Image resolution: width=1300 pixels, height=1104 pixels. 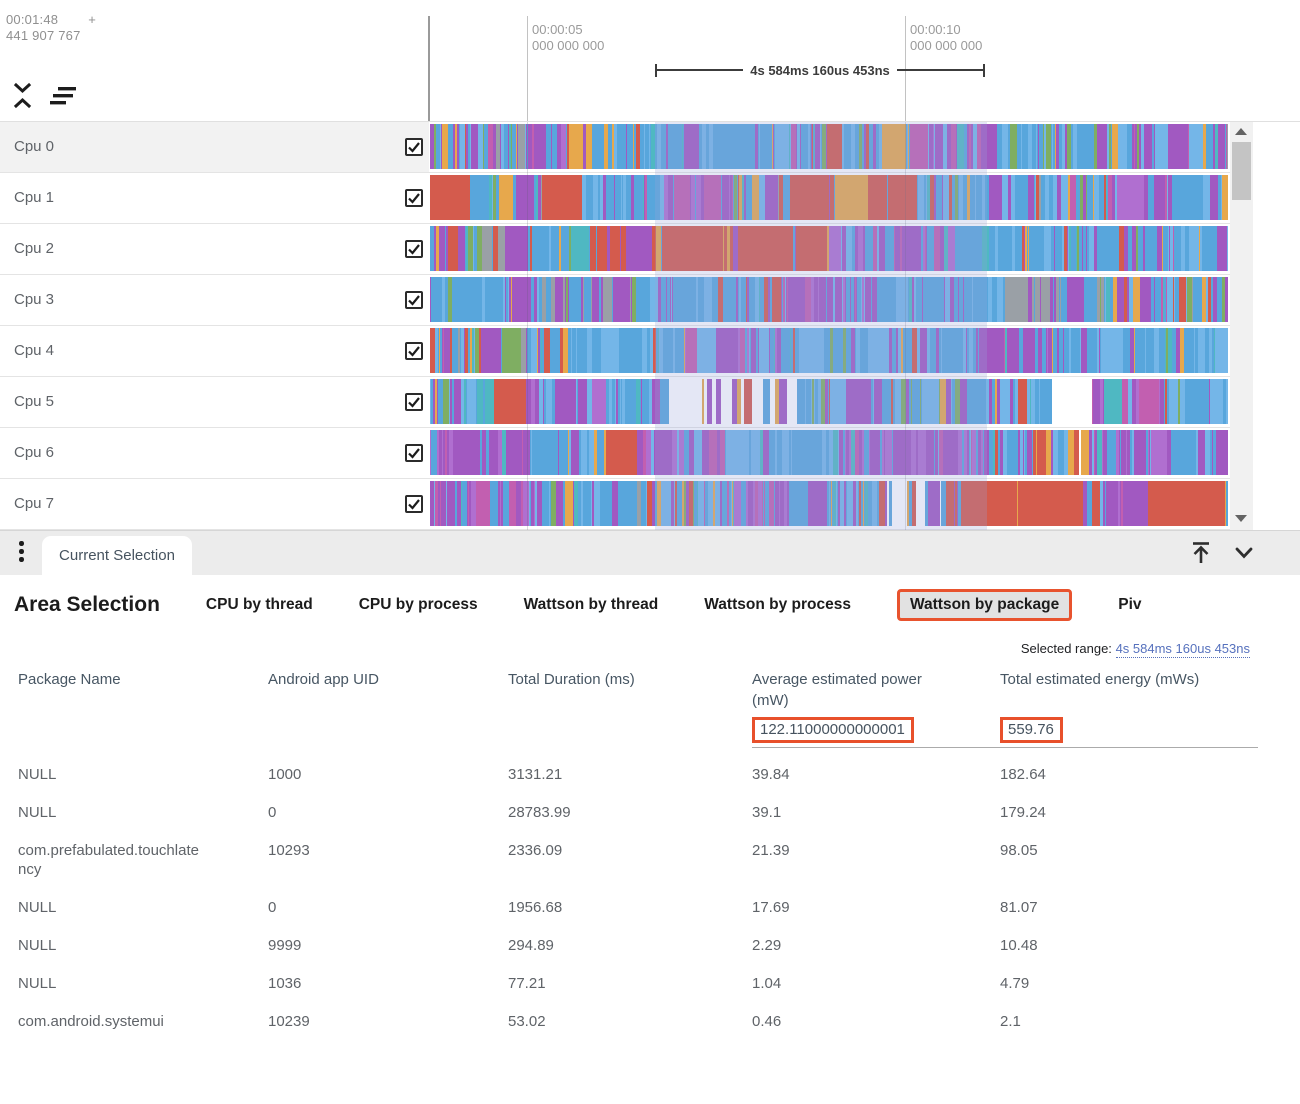 I want to click on detail-tab-piv: Piv, so click(x=1130, y=604).